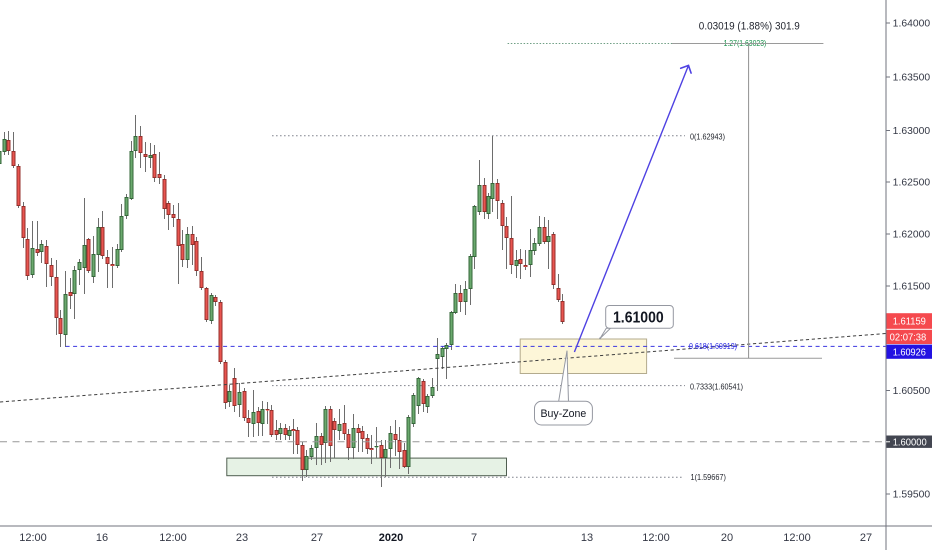 The height and width of the screenshot is (555, 932). What do you see at coordinates (910, 352) in the screenshot?
I see `svg-text: 1.60926` at bounding box center [910, 352].